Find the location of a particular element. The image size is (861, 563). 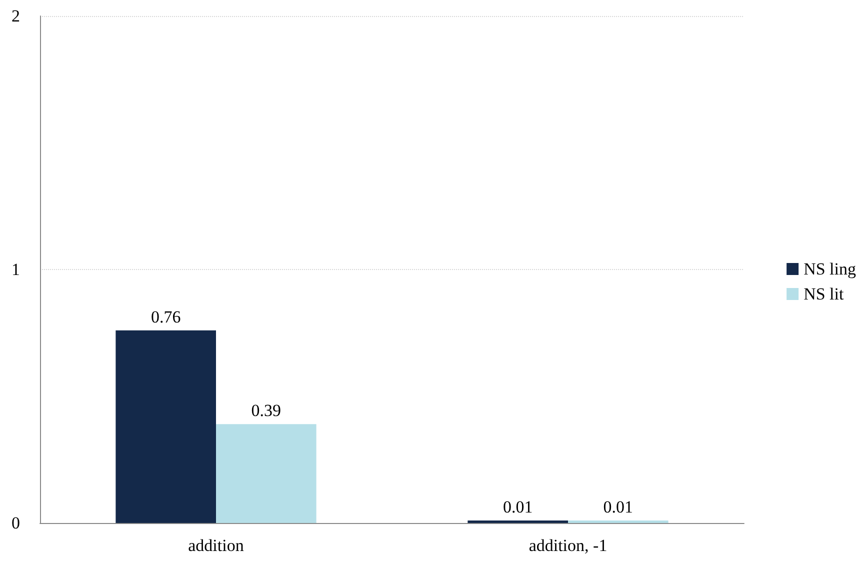

y-tick-label: 0 is located at coordinates (16, 523).